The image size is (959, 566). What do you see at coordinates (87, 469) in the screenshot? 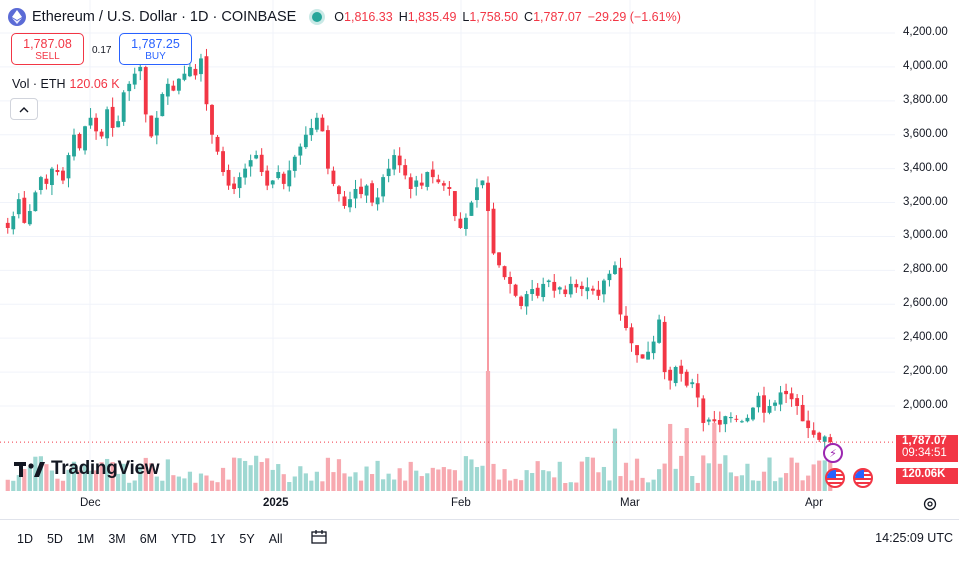
I see `tradingview-logo: TradingView` at bounding box center [87, 469].